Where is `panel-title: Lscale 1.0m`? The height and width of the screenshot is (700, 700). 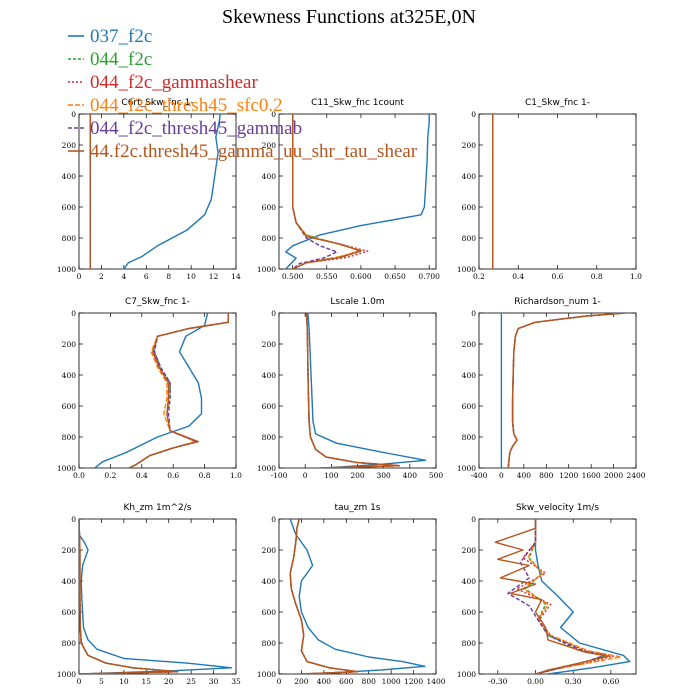
panel-title: Lscale 1.0m is located at coordinates (357, 302).